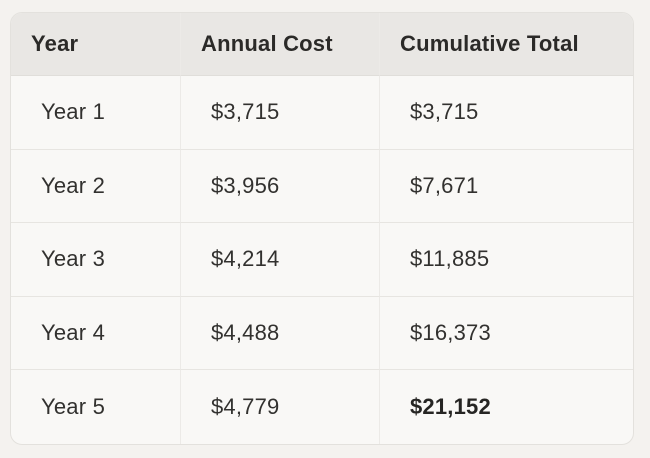  What do you see at coordinates (506, 113) in the screenshot?
I see `table-cell-cumulative-total: $3,715` at bounding box center [506, 113].